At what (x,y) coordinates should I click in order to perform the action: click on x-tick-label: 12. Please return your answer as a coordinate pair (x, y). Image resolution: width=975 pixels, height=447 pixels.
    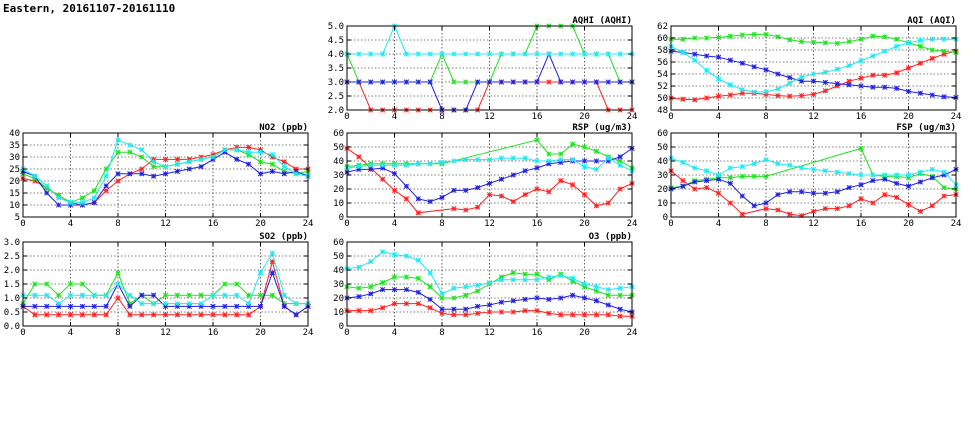
    Looking at the image, I should click on (165, 224).